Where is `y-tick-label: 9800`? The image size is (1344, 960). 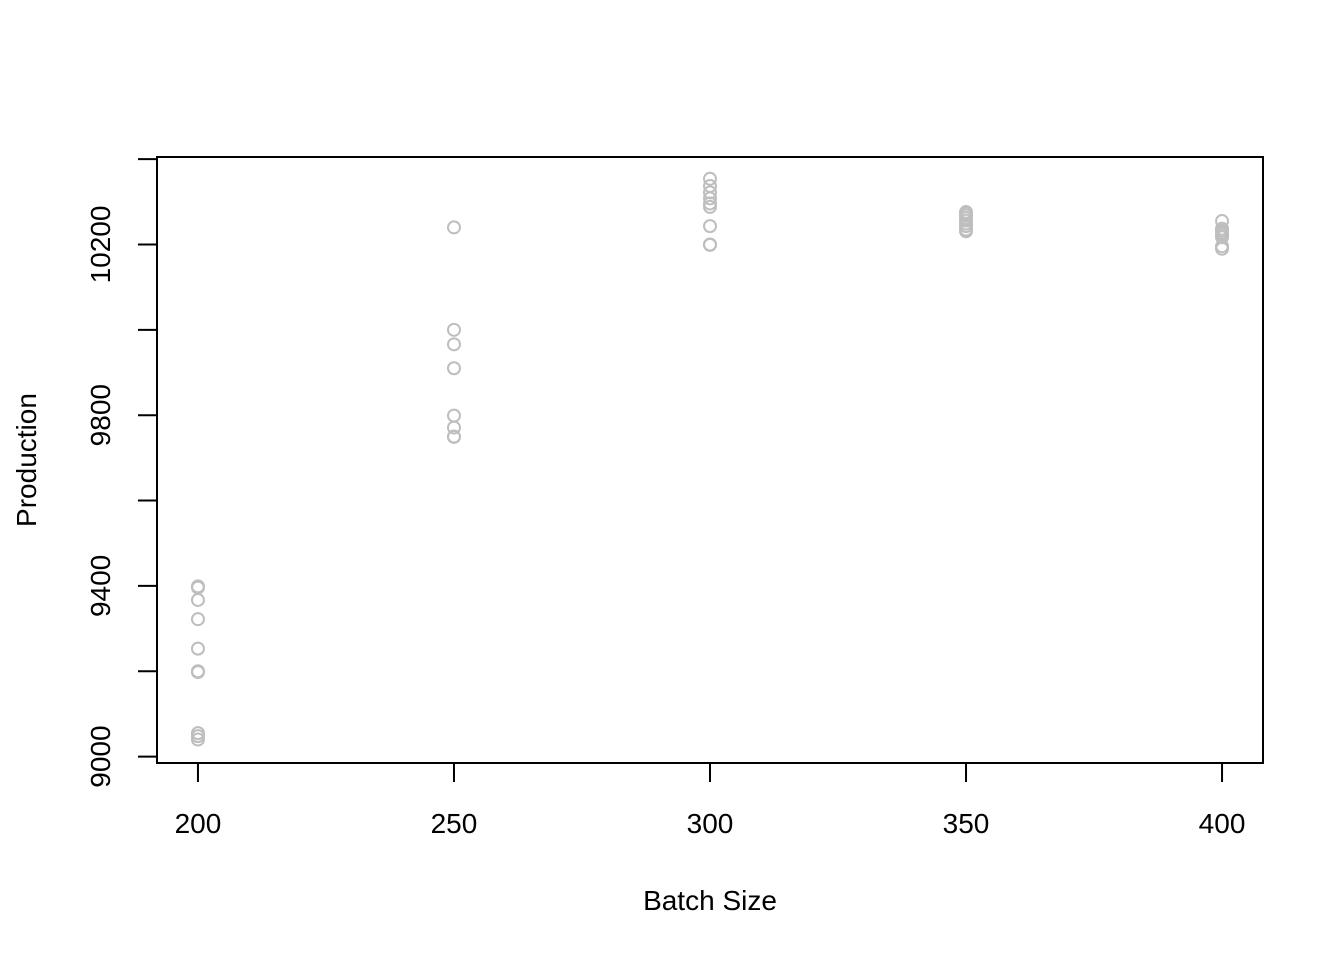 y-tick-label: 9800 is located at coordinates (100, 415).